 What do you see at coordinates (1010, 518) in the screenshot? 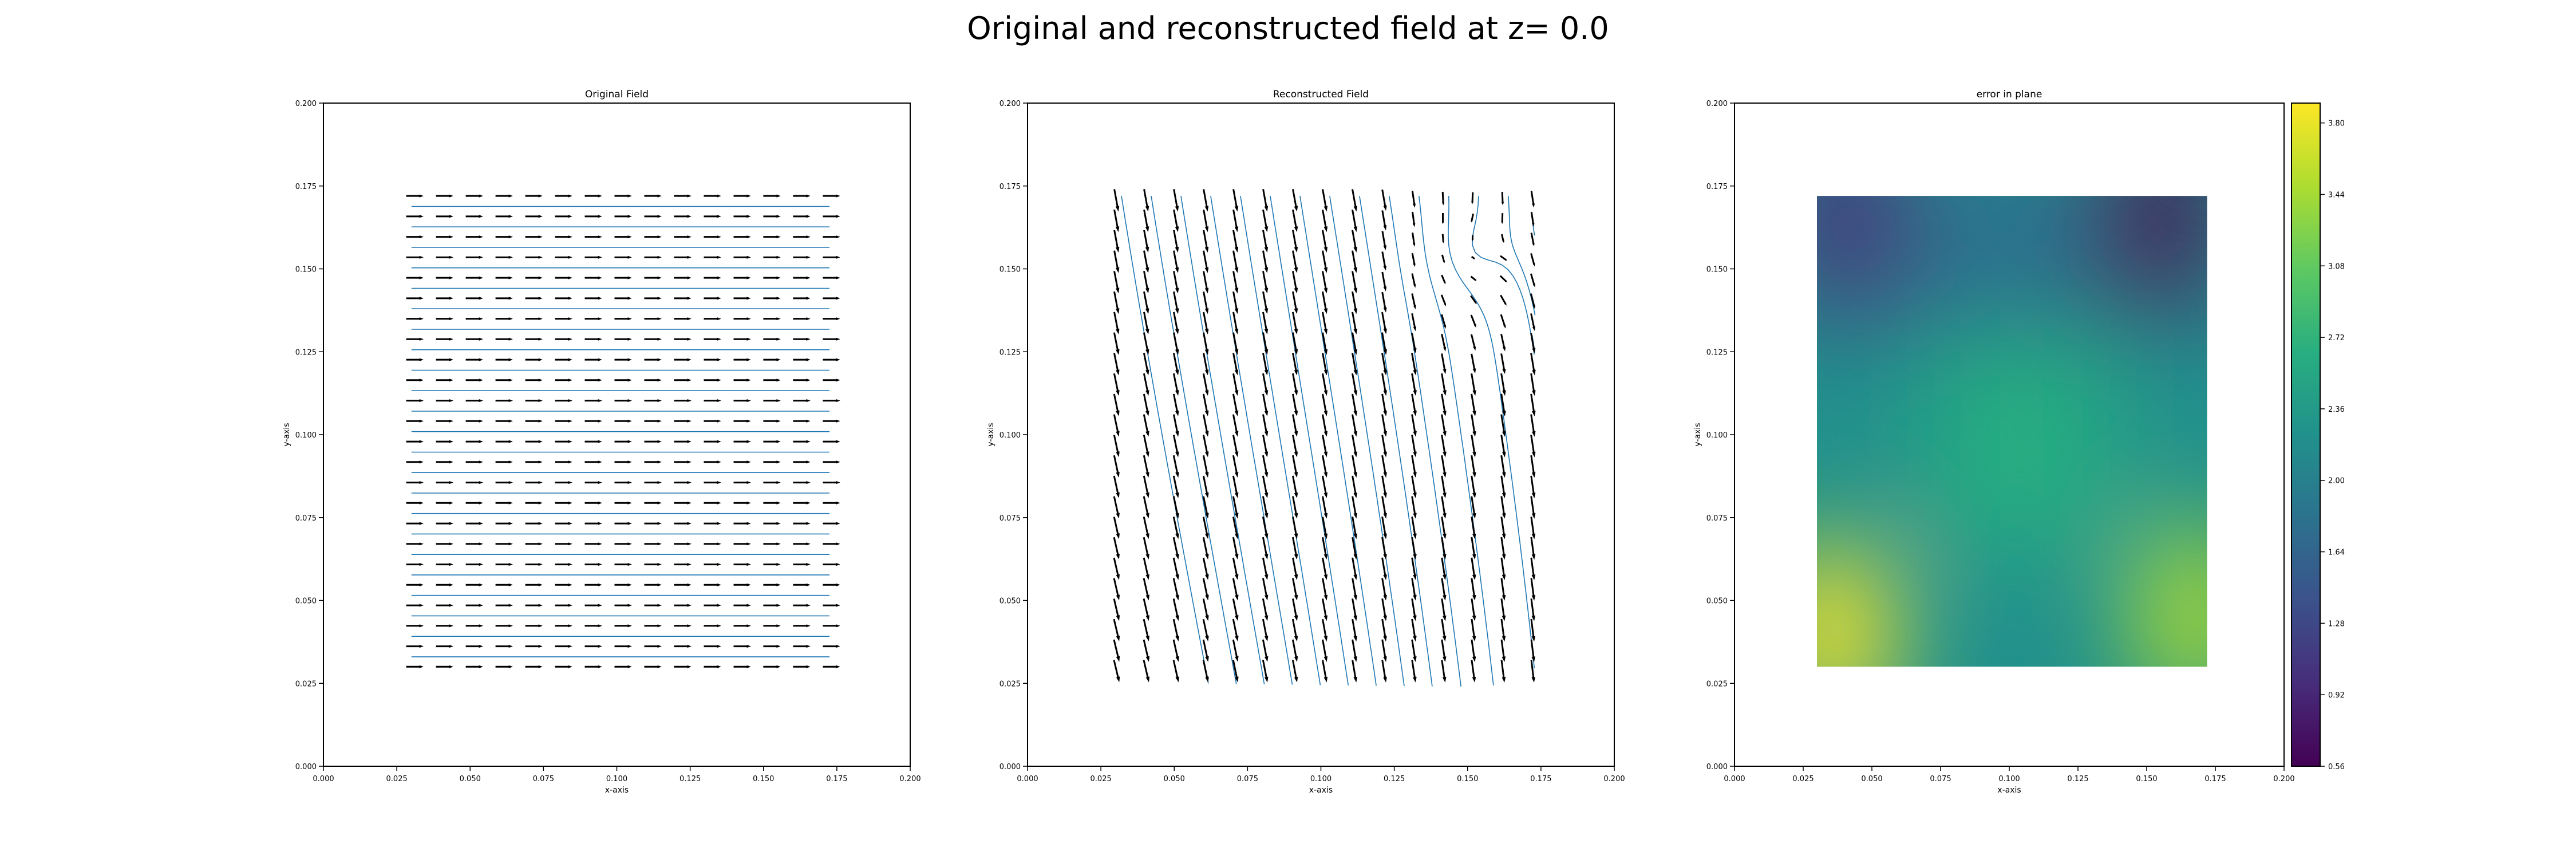
I see `y-tick-label: 0.075` at bounding box center [1010, 518].